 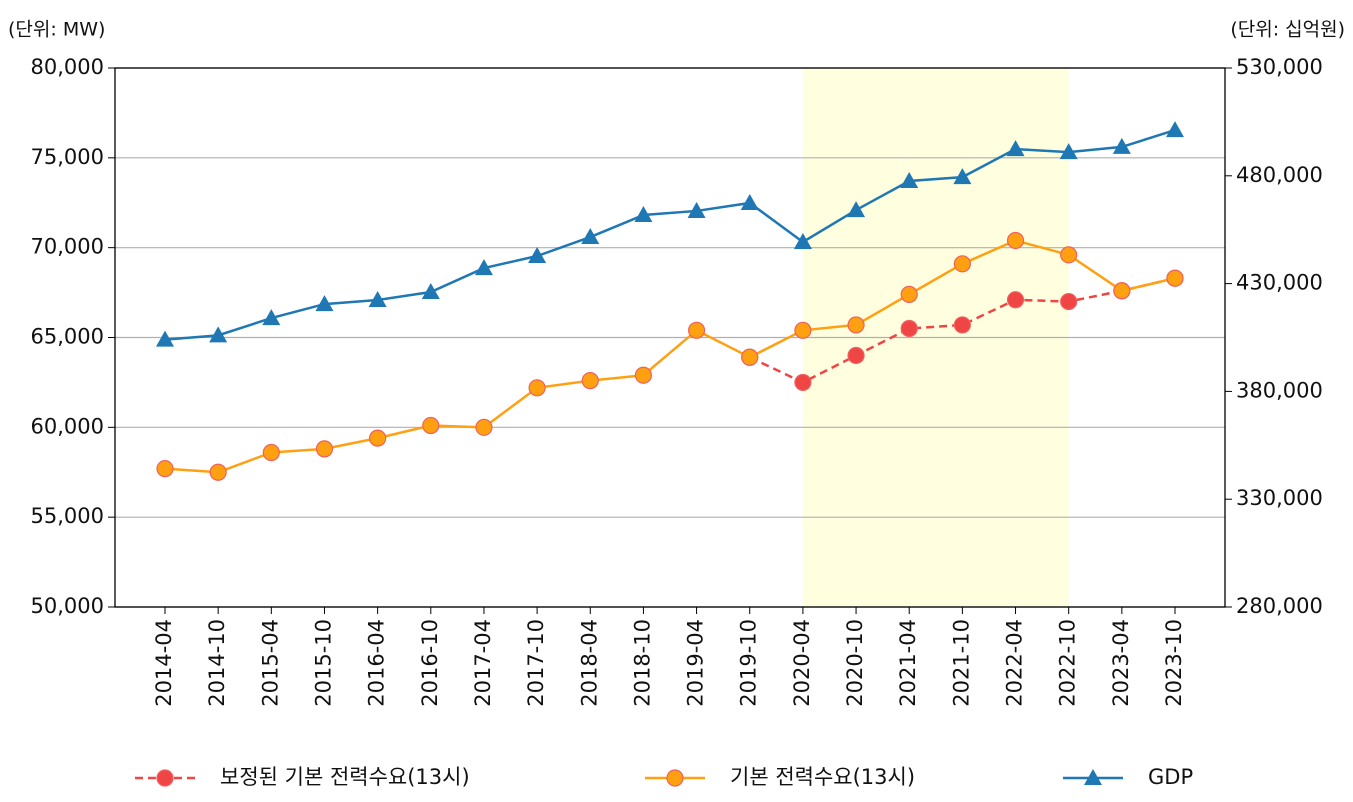 What do you see at coordinates (270, 663) in the screenshot?
I see `x-tick-label: 2015-04` at bounding box center [270, 663].